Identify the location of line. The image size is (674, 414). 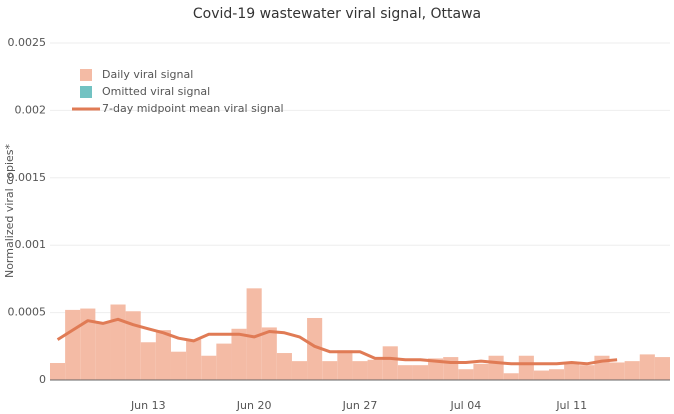
(337, 341).